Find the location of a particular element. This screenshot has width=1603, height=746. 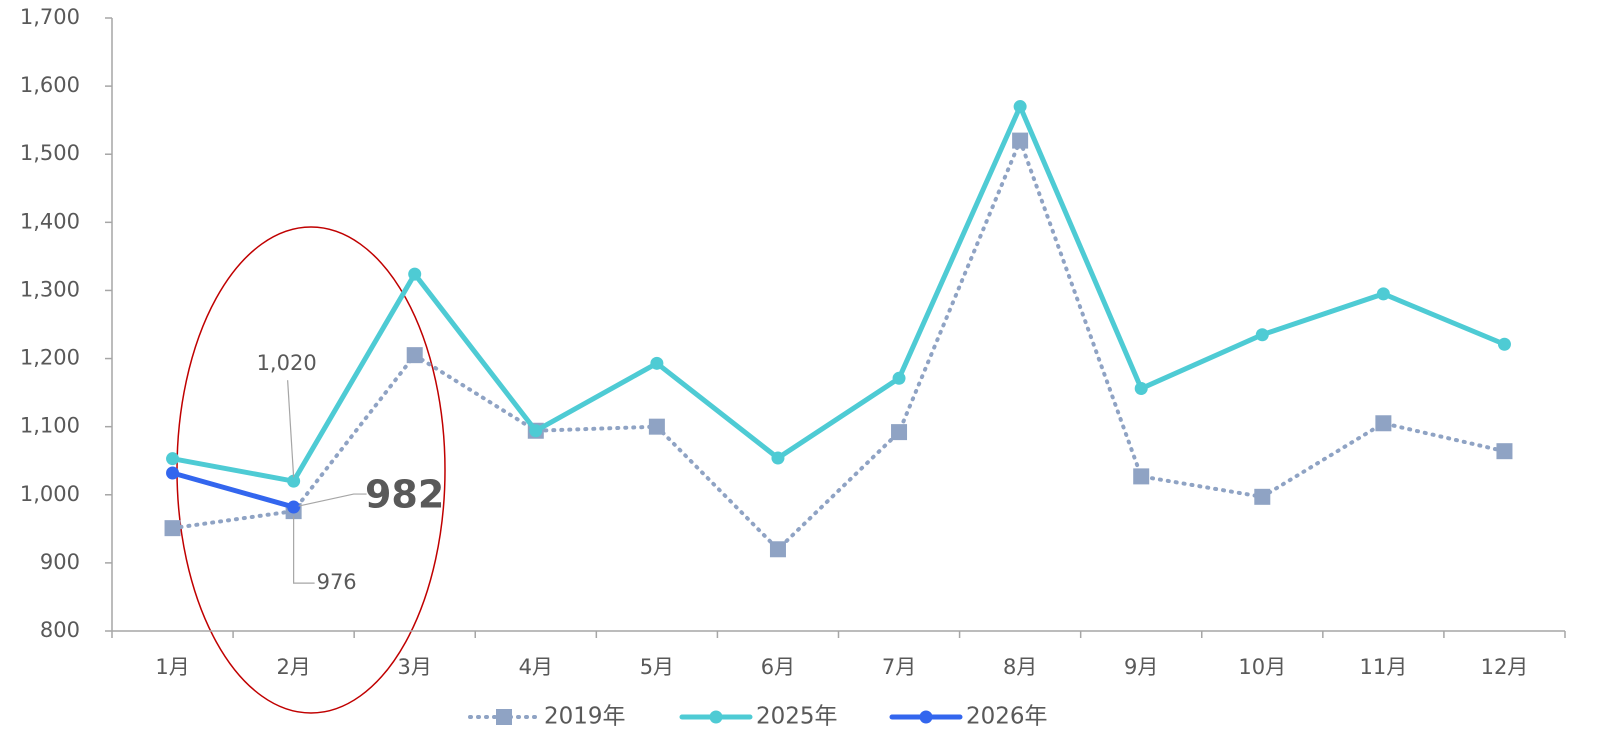

data-label: 976 is located at coordinates (337, 582).